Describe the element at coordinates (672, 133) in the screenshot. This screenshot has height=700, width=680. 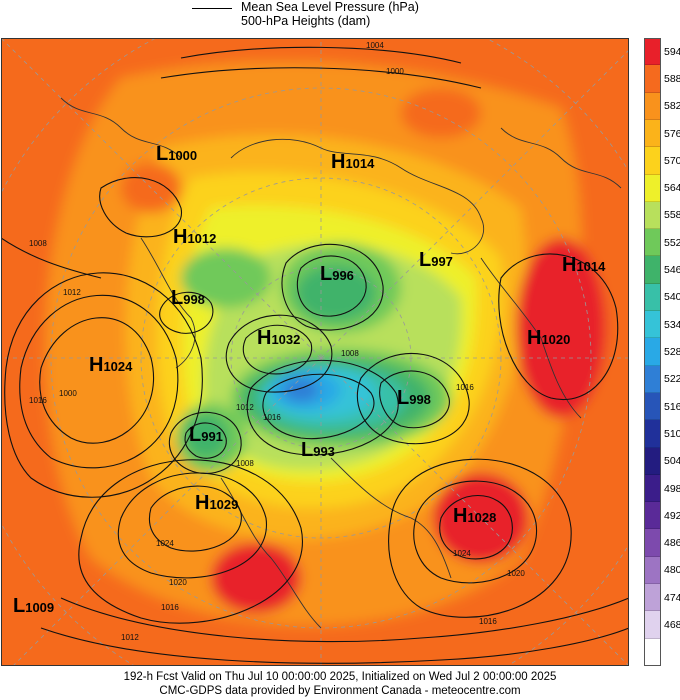
I see `color-scale-label: 576` at that location.